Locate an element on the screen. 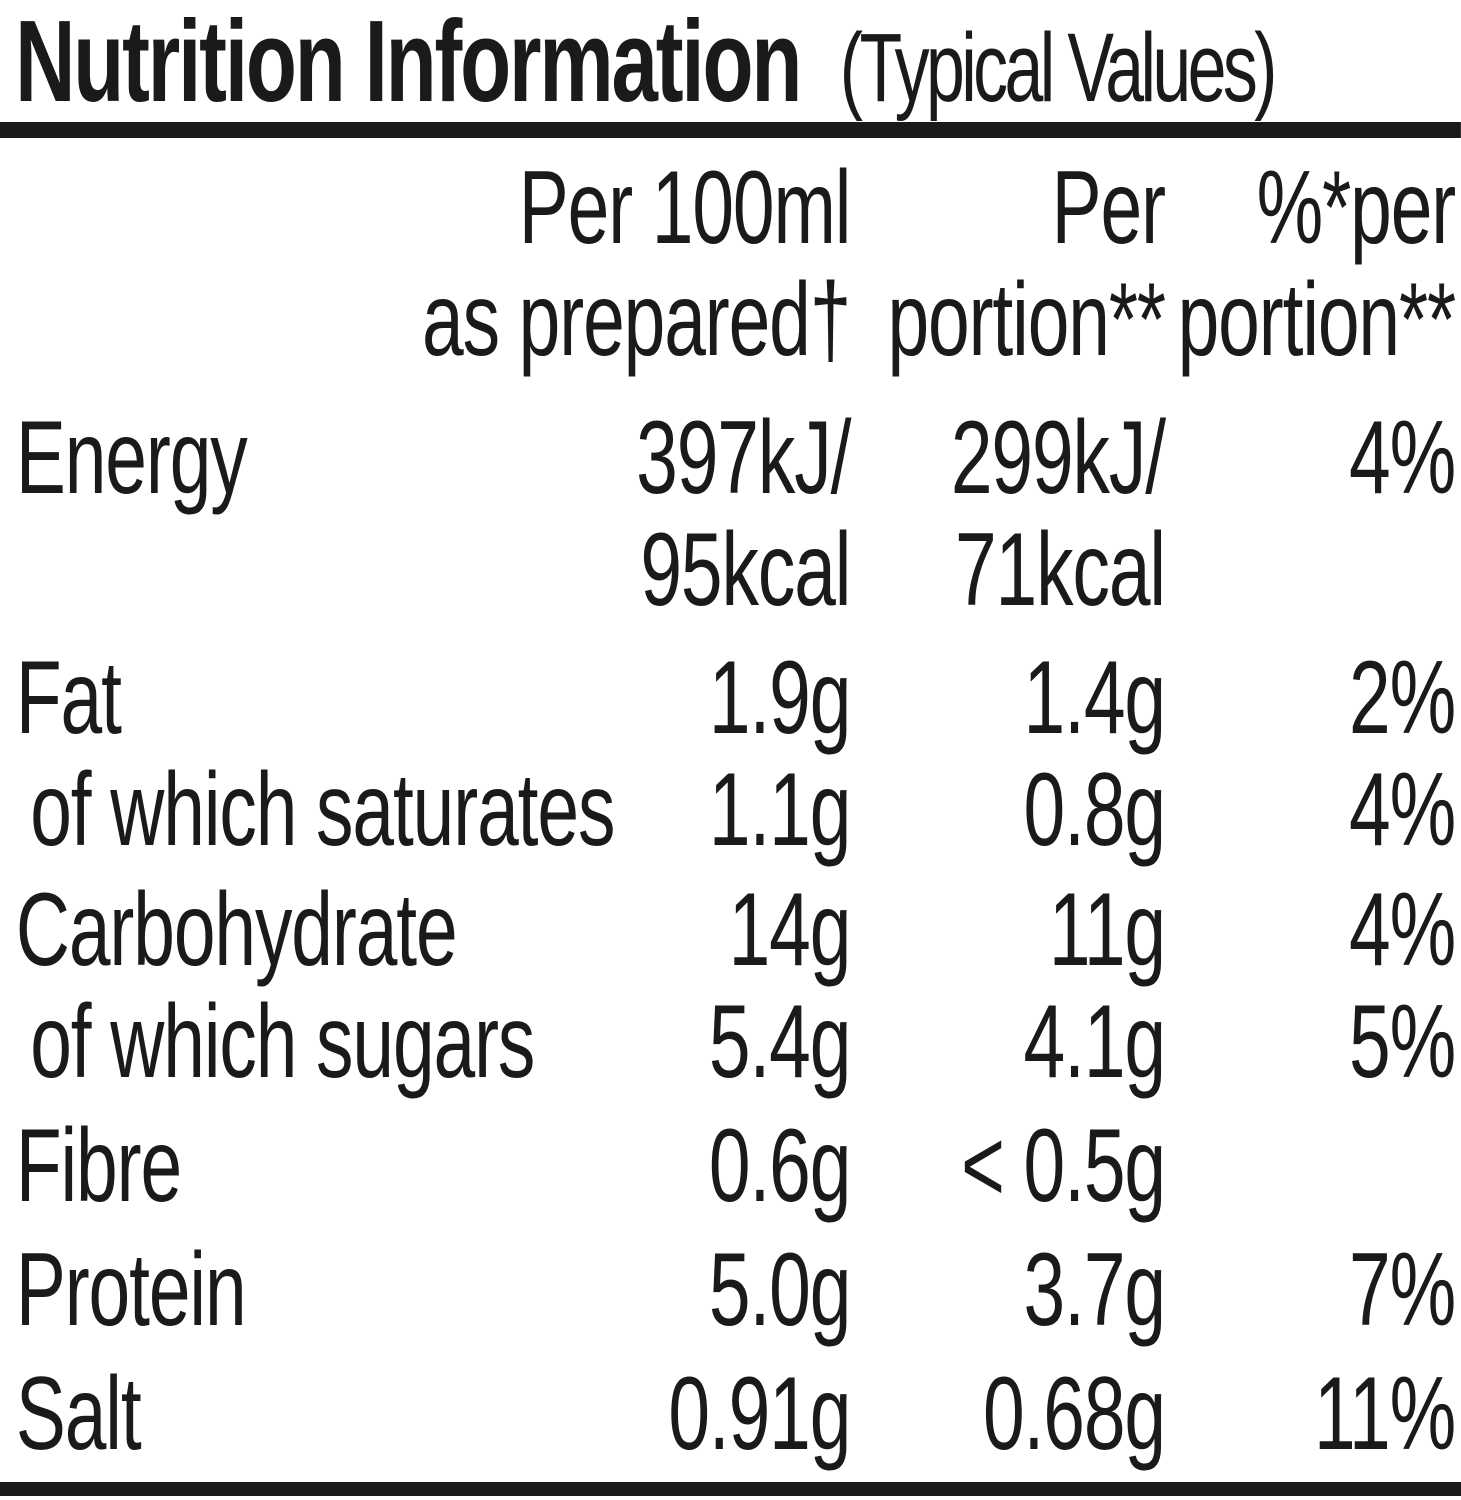 The height and width of the screenshot is (1500, 1461). per-portion-value: 3.7g is located at coordinates (1095, 1290).